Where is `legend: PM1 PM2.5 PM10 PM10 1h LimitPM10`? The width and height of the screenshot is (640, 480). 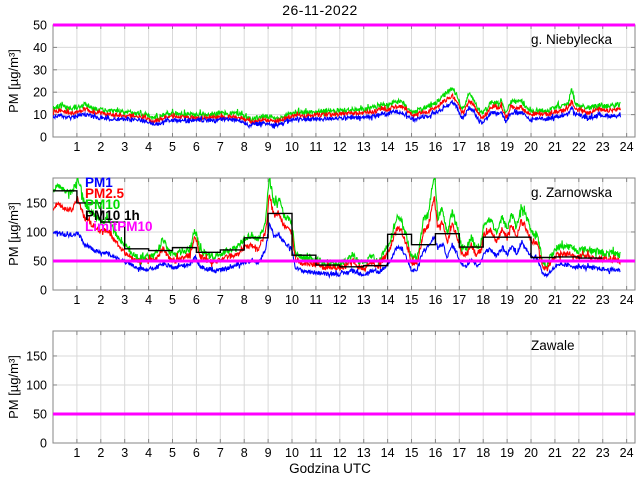
legend: PM1 PM2.5 PM10 PM10 1h LimitPM10 is located at coordinates (119, 204).